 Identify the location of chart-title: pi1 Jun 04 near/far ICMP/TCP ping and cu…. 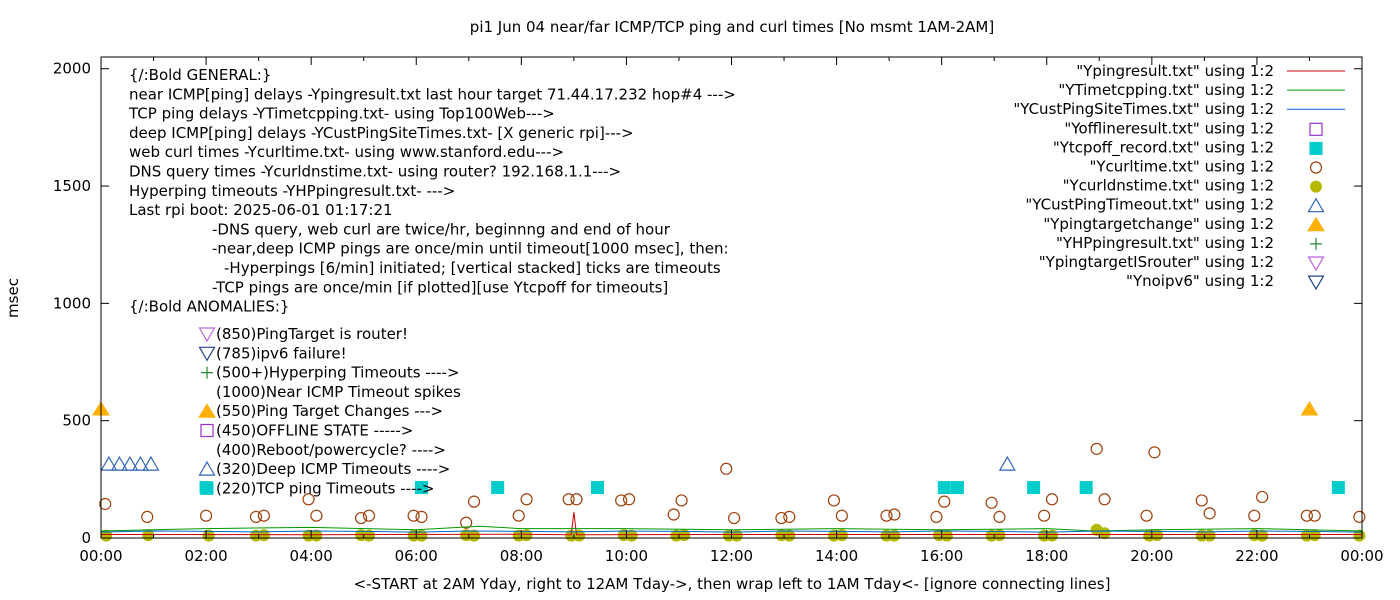
(732, 27).